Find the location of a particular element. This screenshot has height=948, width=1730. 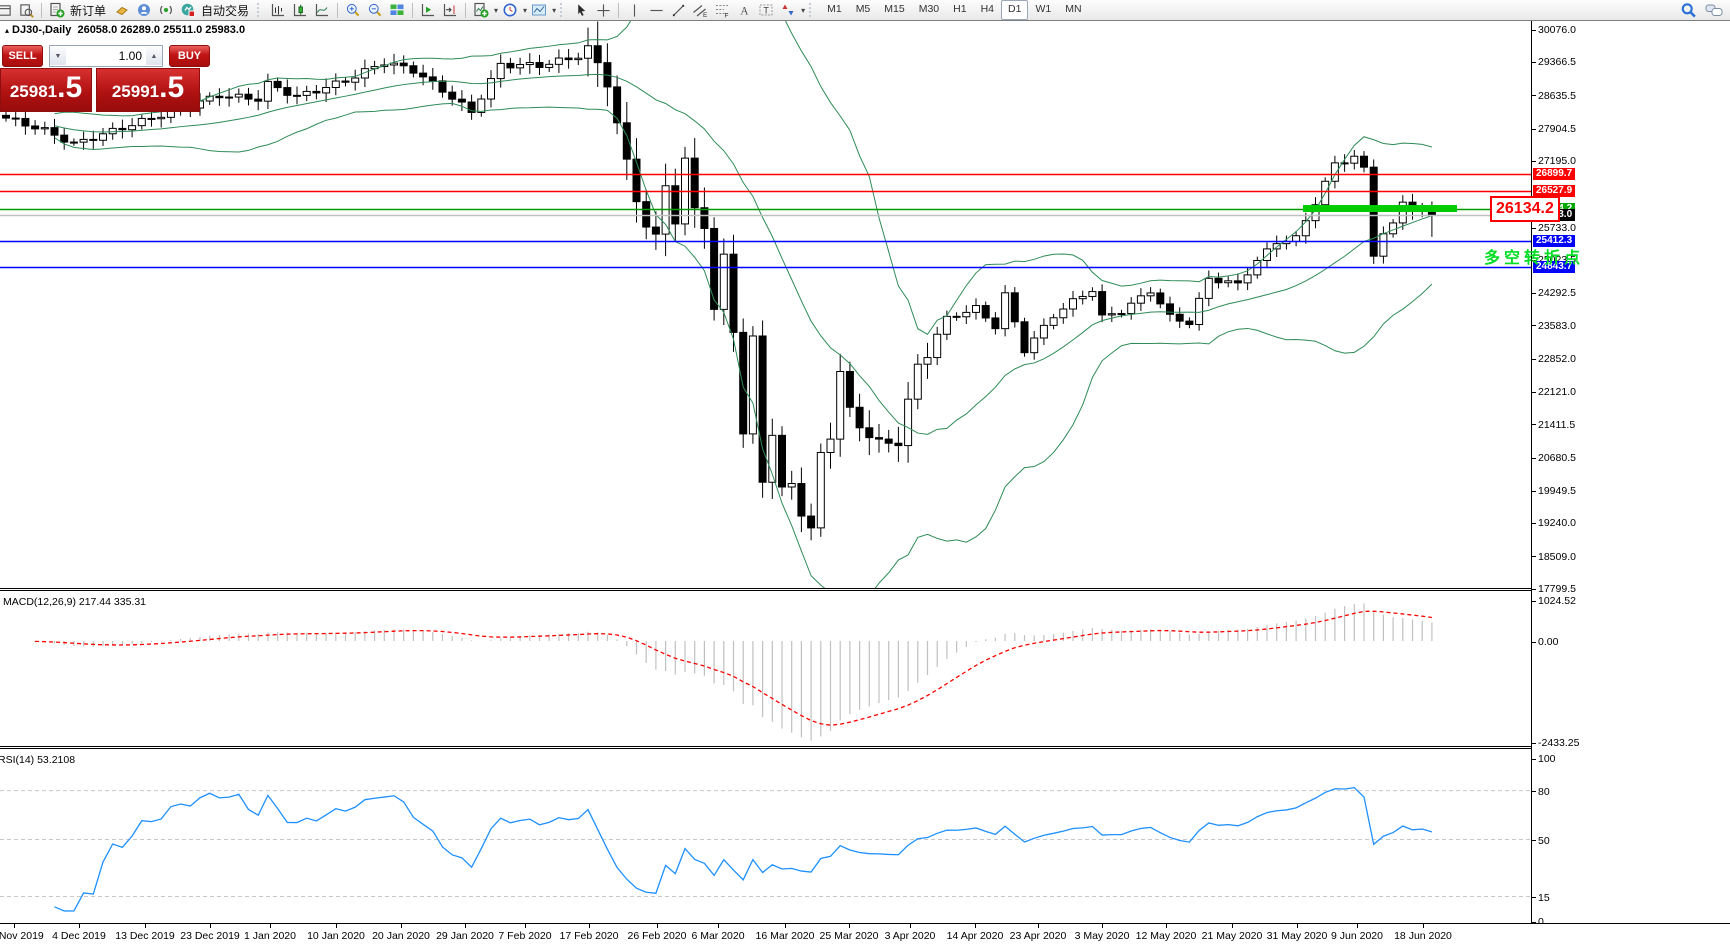

metaquotes-icon is located at coordinates (122, 10).